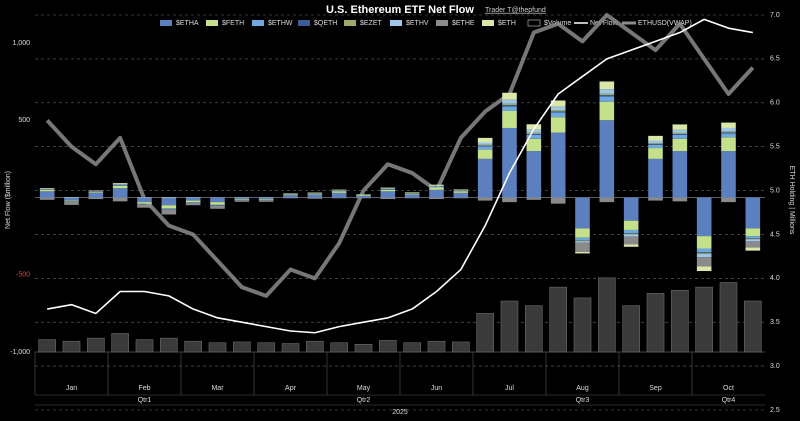  Describe the element at coordinates (729, 400) in the screenshot. I see `quarter-label: Qtr4` at that location.